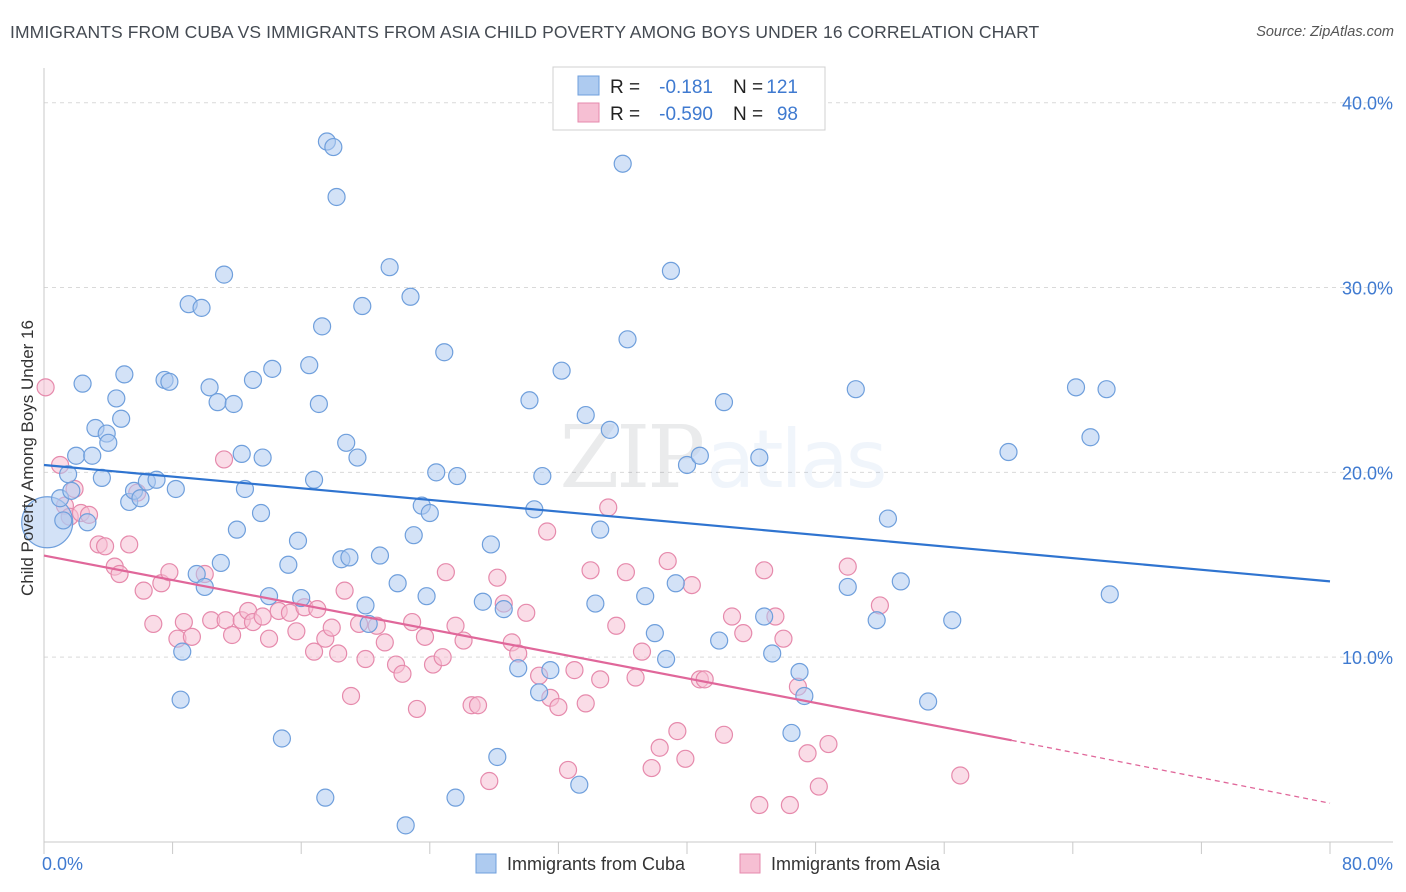 The image size is (1406, 892). Describe the element at coordinates (588, 85) in the screenshot. I see `legend-swatch-cuba` at that location.